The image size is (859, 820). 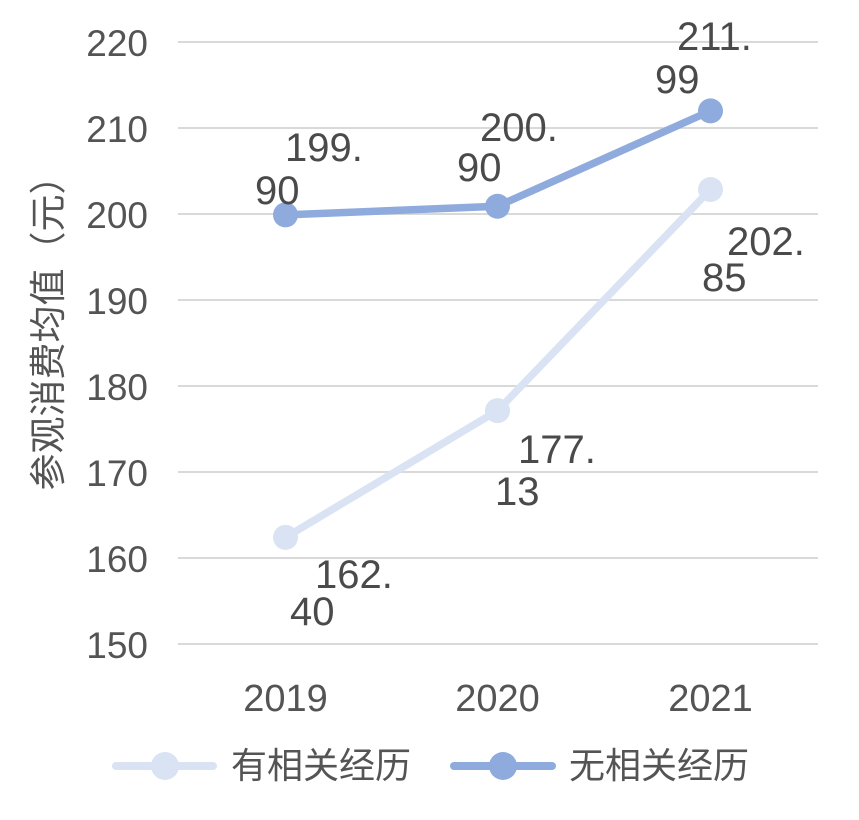 I want to click on data-label: 99, so click(x=677, y=80).